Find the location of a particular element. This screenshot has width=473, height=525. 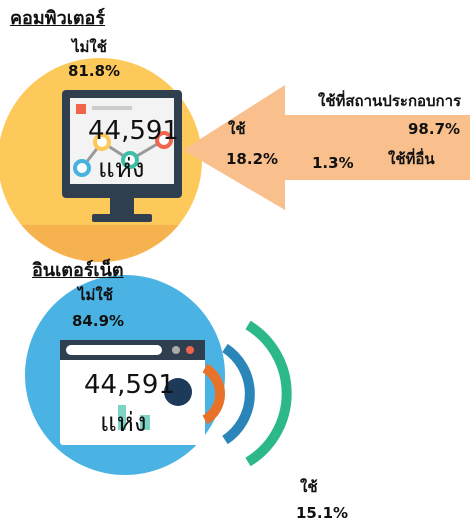

percent: 98.7% is located at coordinates (434, 129).